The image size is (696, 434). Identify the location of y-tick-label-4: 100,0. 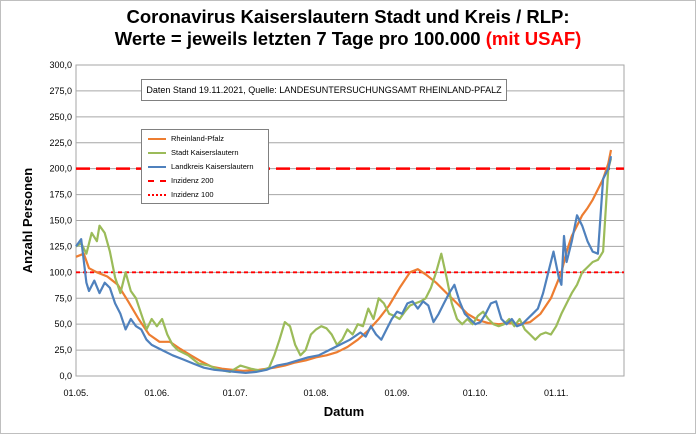
(60, 272).